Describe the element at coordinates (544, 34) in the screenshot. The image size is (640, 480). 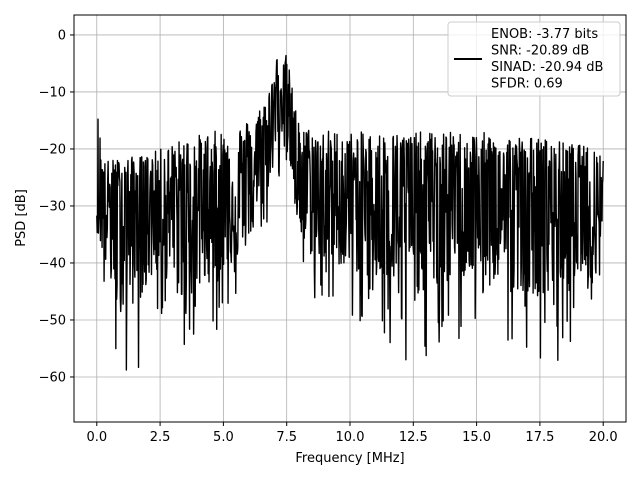
I see `legend-label-line: ENOB: -3.77 bits` at that location.